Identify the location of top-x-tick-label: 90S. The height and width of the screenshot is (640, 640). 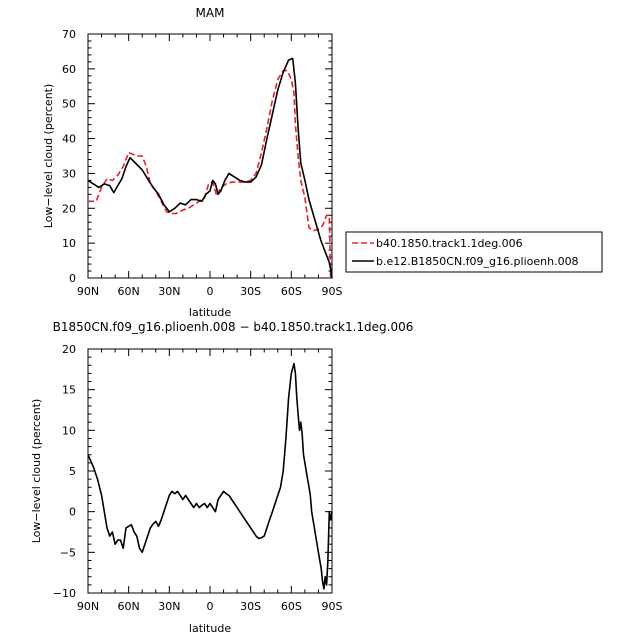
(332, 291).